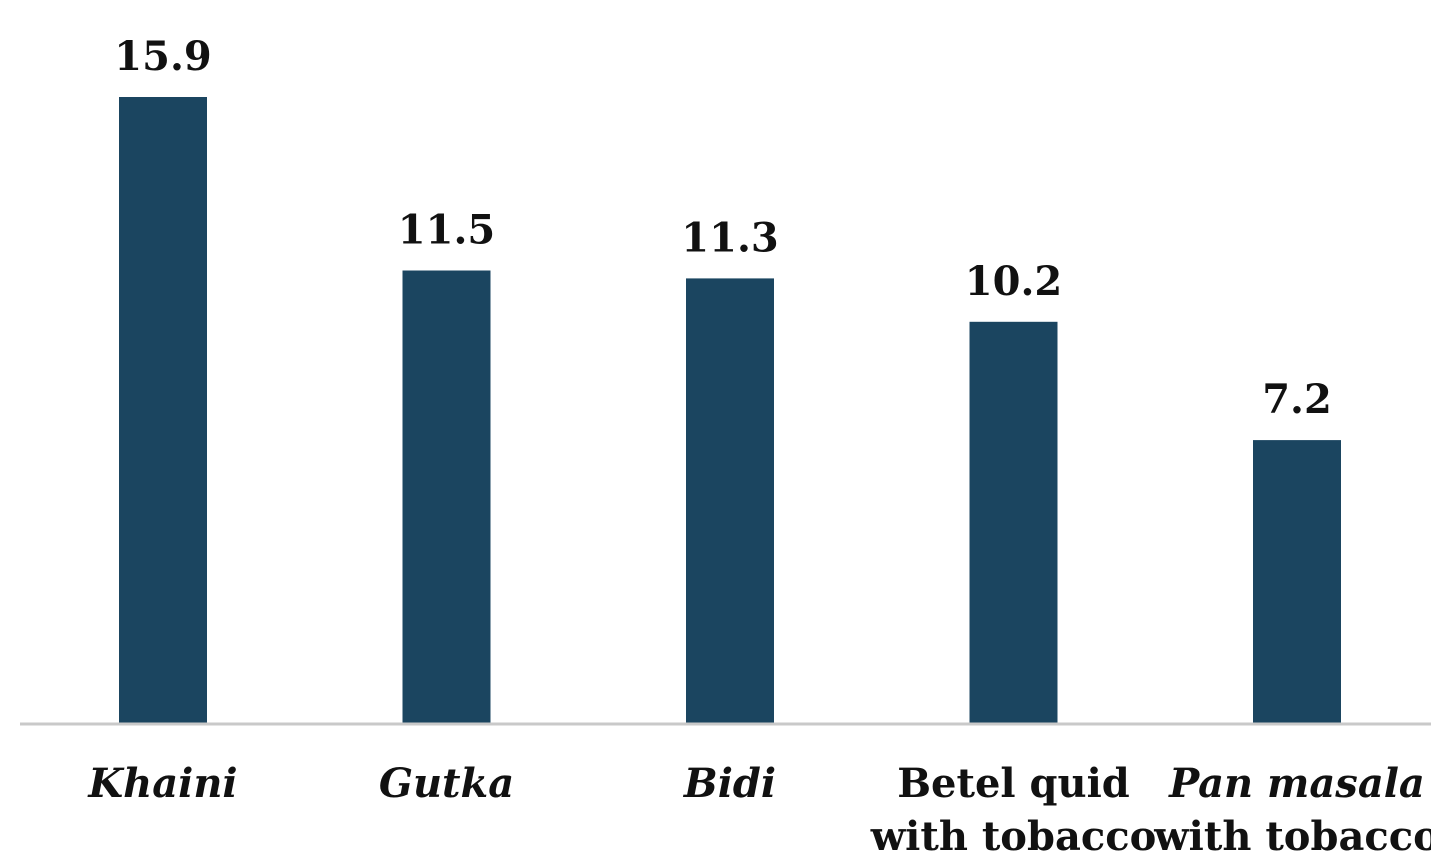 The width and height of the screenshot is (1431, 851). I want to click on category-label-2-line-0: Bidi, so click(729, 783).